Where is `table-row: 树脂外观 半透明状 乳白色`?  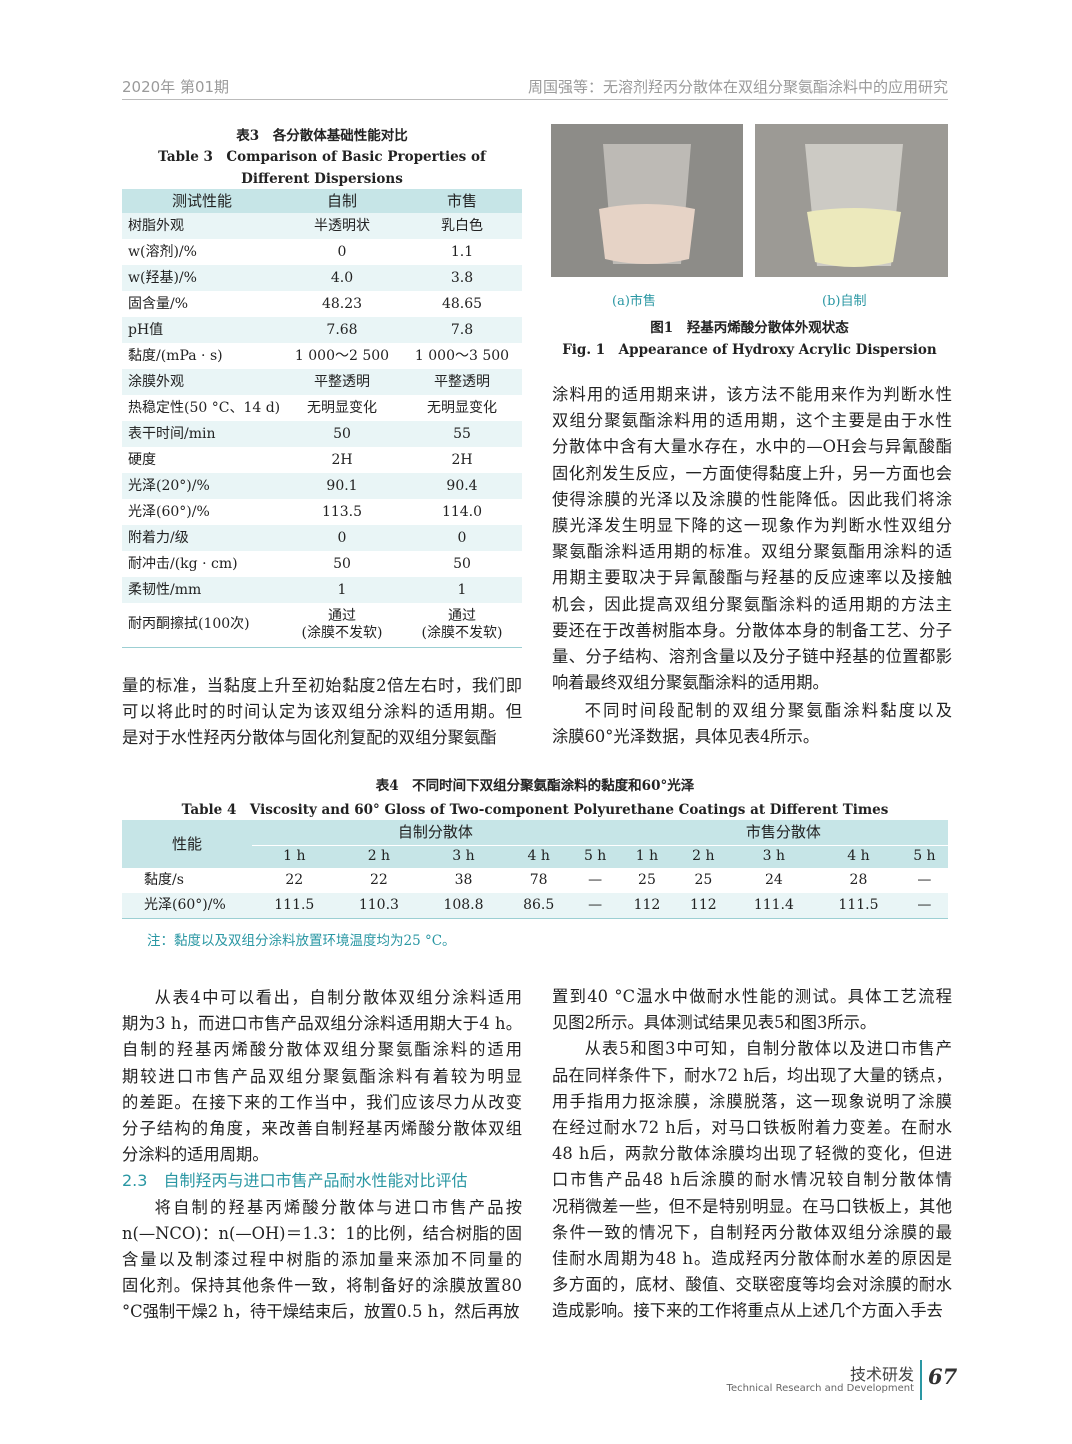 table-row: 树脂外观 半透明状 乳白色 is located at coordinates (322, 226).